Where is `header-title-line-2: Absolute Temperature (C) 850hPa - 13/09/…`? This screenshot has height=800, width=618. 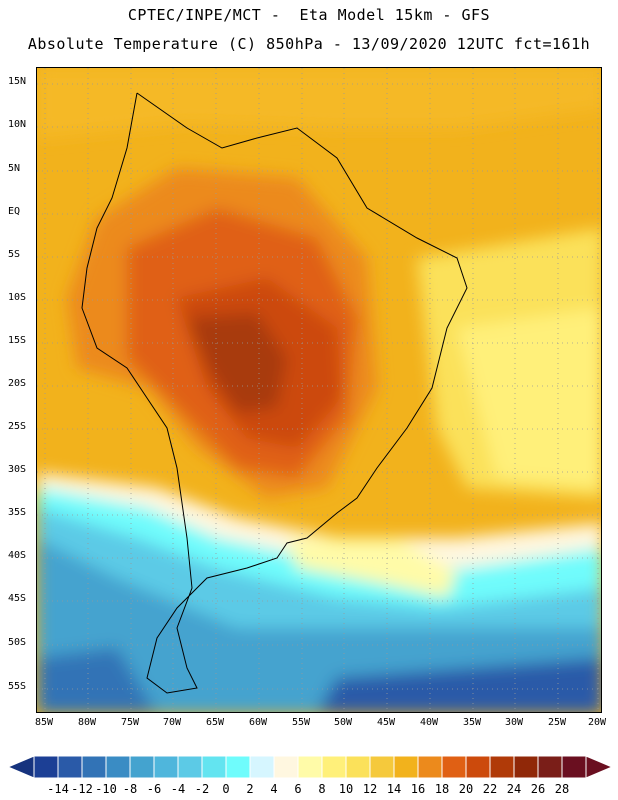 header-title-line-2: Absolute Temperature (C) 850hPa - 13/09/… is located at coordinates (309, 44).